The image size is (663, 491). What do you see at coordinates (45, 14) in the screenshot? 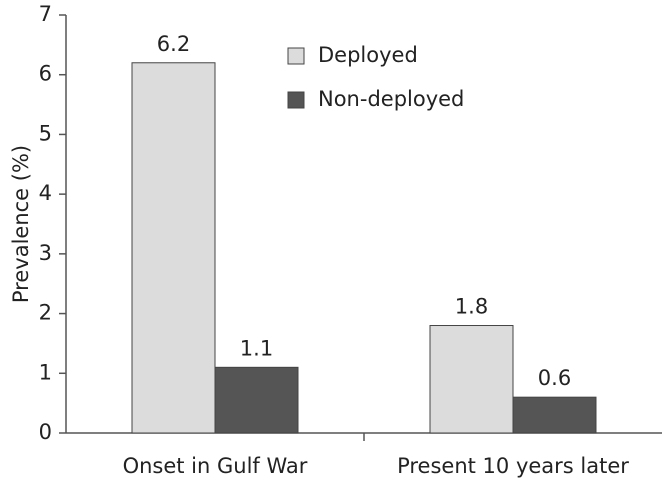
I see `y-tick-label: 7` at bounding box center [45, 14].